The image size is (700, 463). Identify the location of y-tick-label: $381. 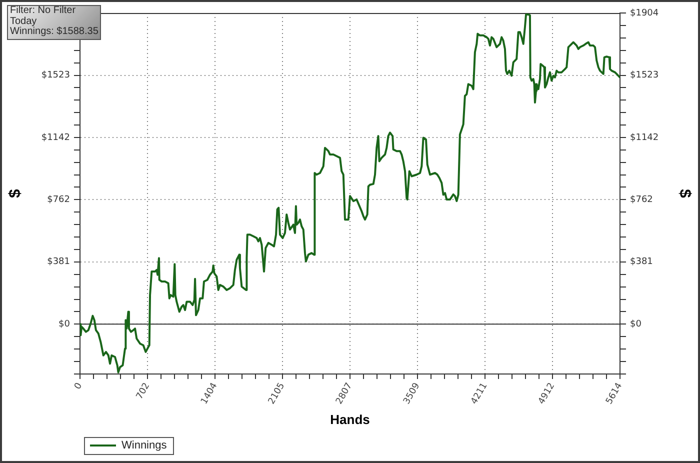
(58, 262).